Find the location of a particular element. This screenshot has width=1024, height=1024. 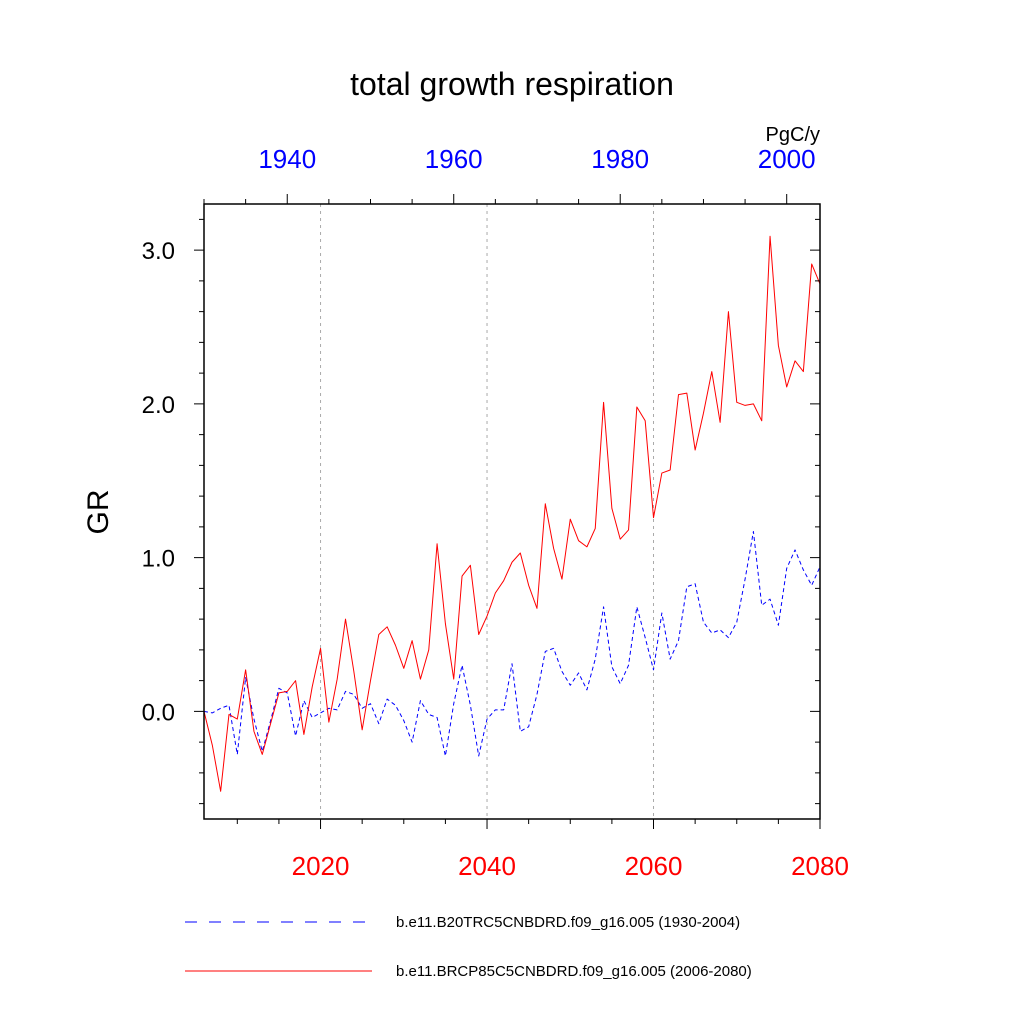

chart-title: total growth respiration is located at coordinates (512, 84).